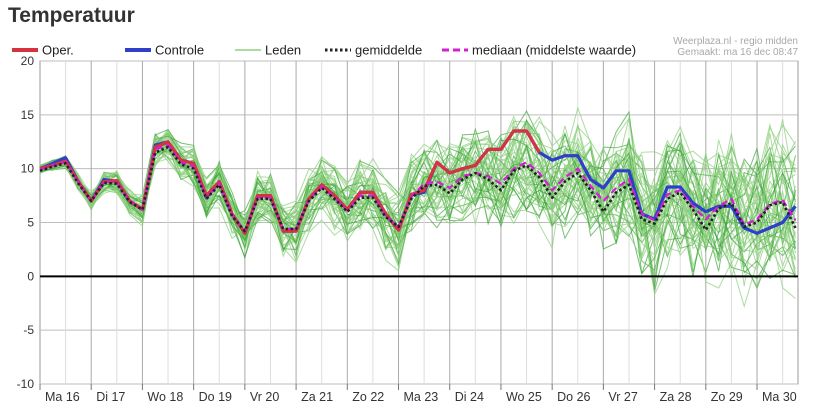 The width and height of the screenshot is (816, 419). Describe the element at coordinates (388, 50) in the screenshot. I see `legend-label: gemiddelde` at that location.